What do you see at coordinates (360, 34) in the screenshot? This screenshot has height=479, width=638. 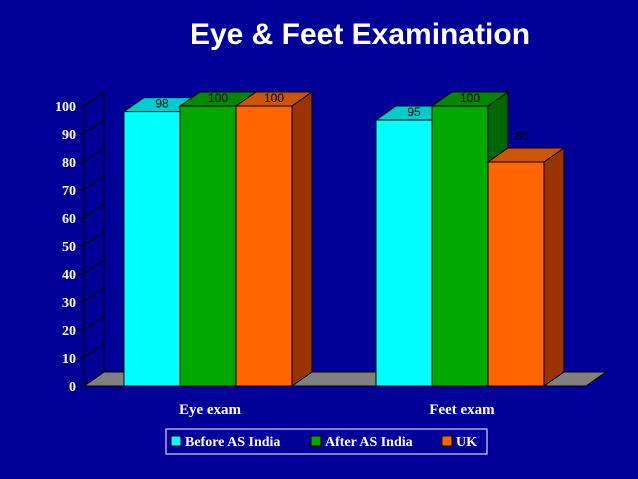 I see `chart-title: Eye & Feet Examination` at bounding box center [360, 34].